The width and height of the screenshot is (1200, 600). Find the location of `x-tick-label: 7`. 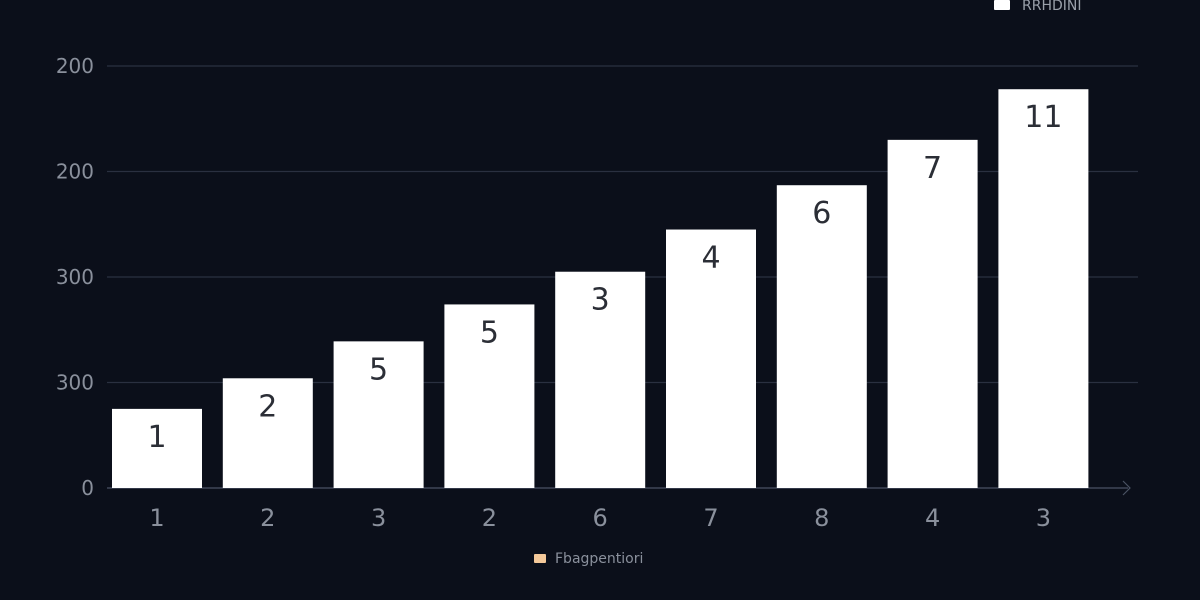

x-tick-label: 7 is located at coordinates (710, 518).